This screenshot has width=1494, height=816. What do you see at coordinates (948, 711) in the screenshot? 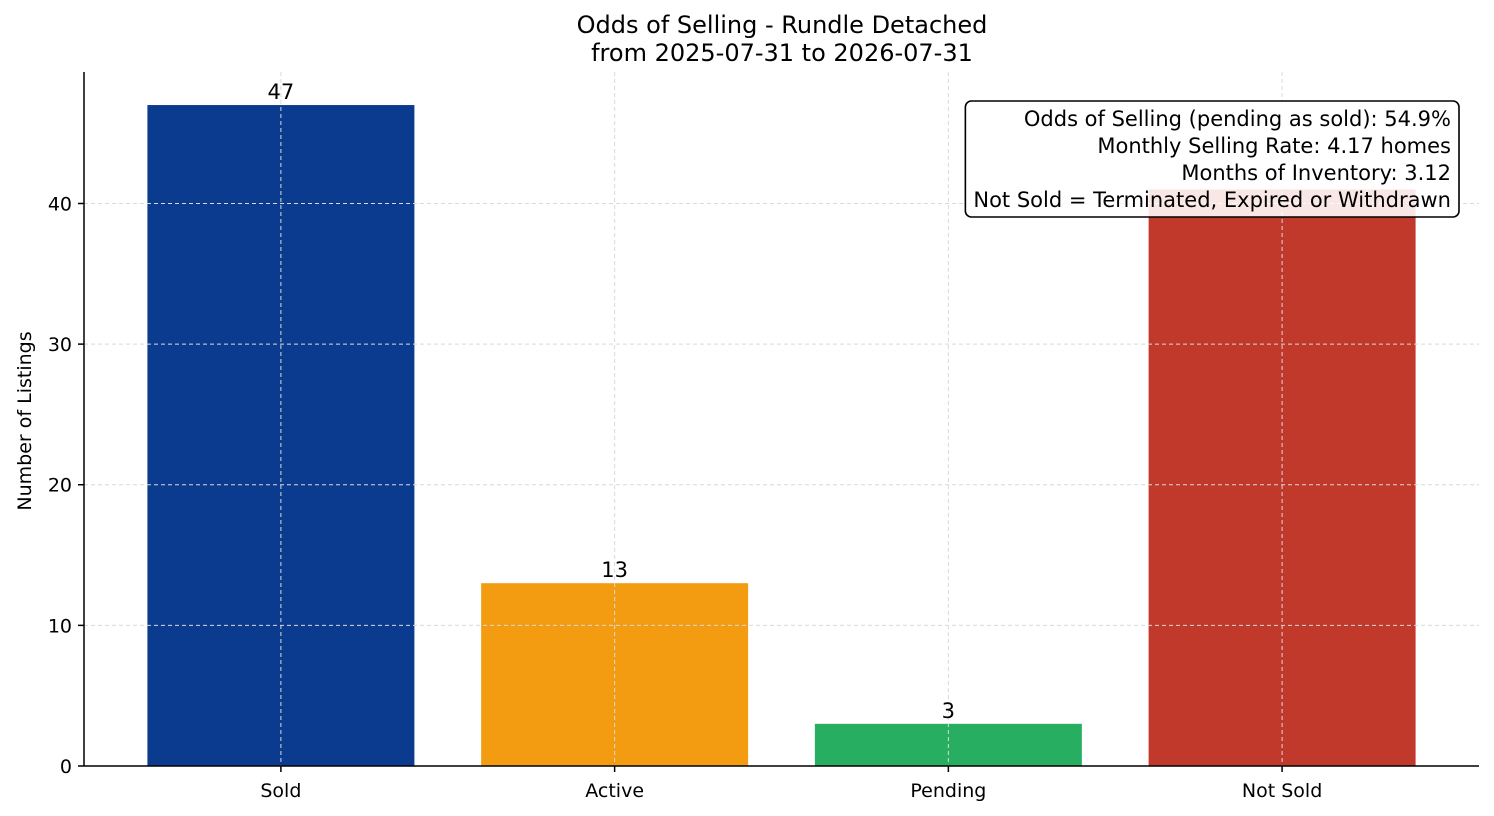
I see `bar-value-label: 3` at bounding box center [948, 711].